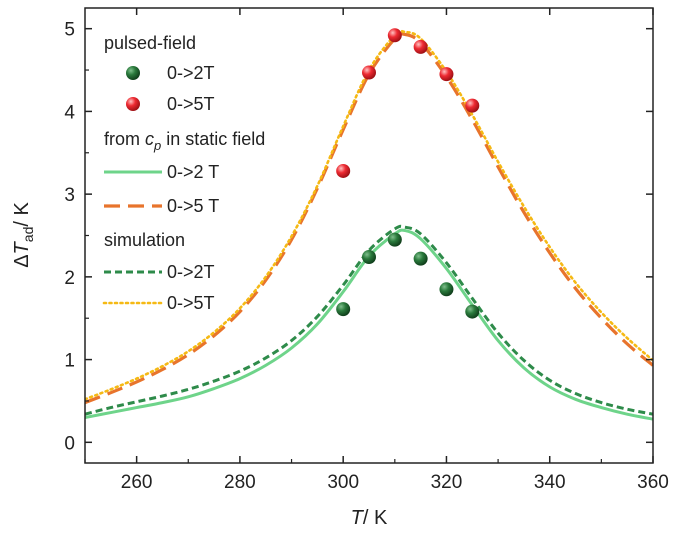 This screenshot has height=543, width=688. What do you see at coordinates (160, 188) in the screenshot?
I see `legend-entries: 0->2T 0->5T 0->2 T 0->5 T 0->2T 0->5T` at bounding box center [160, 188].